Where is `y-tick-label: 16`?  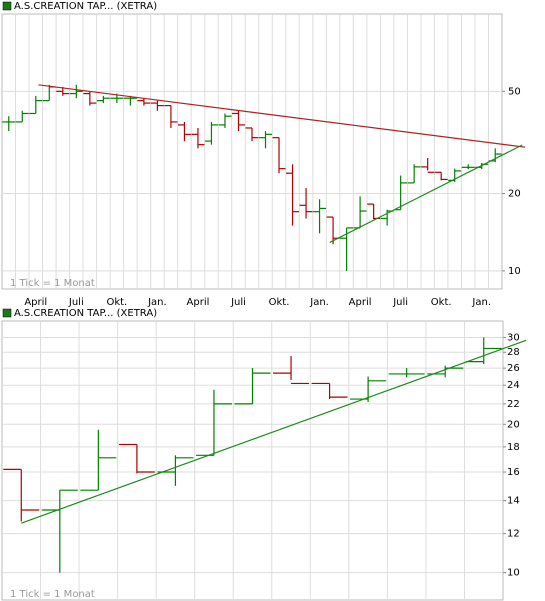 y-tick-label: 16 is located at coordinates (513, 472).